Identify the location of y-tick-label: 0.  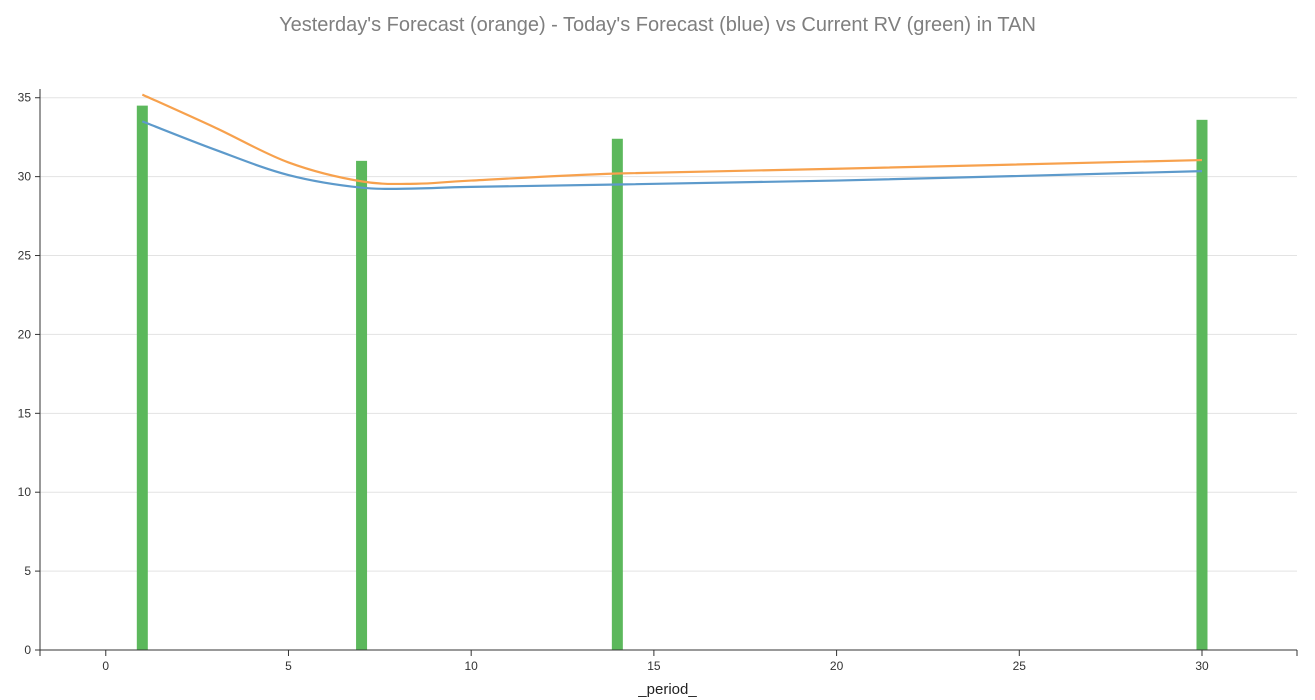
(27, 650).